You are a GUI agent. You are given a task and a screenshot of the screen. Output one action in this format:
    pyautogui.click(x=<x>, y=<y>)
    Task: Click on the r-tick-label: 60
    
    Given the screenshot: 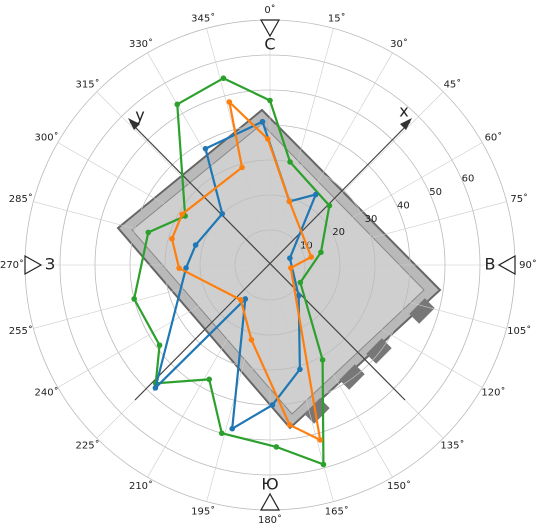 What is the action you would take?
    pyautogui.click(x=468, y=179)
    